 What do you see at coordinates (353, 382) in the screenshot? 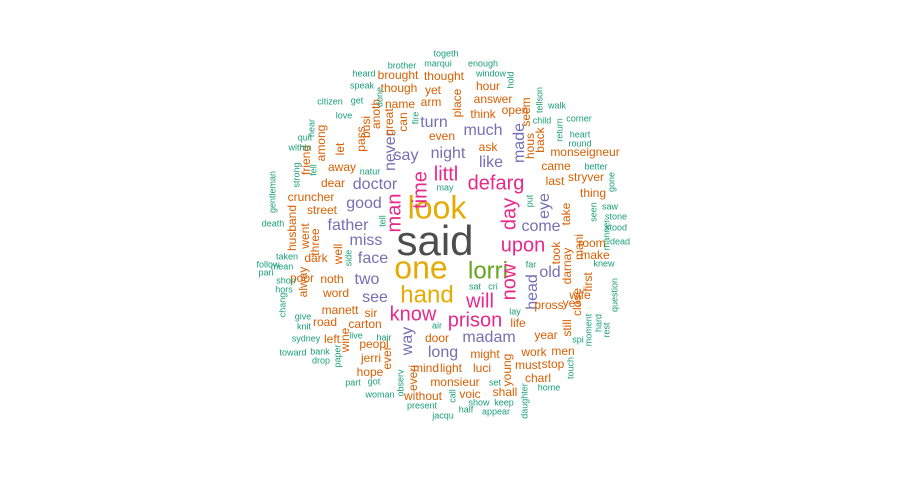
I see `word-part: part` at bounding box center [353, 382].